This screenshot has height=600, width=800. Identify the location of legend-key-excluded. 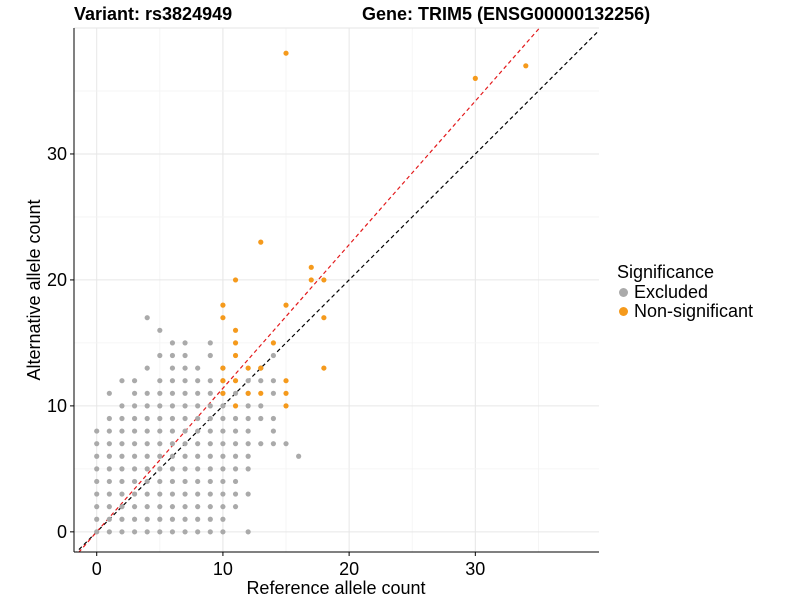
(623, 292).